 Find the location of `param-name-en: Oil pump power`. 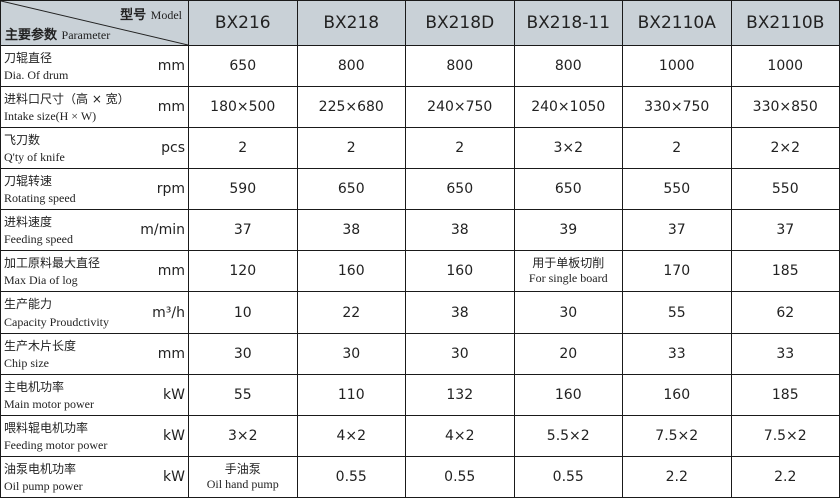

param-name-en: Oil pump power is located at coordinates (43, 486).